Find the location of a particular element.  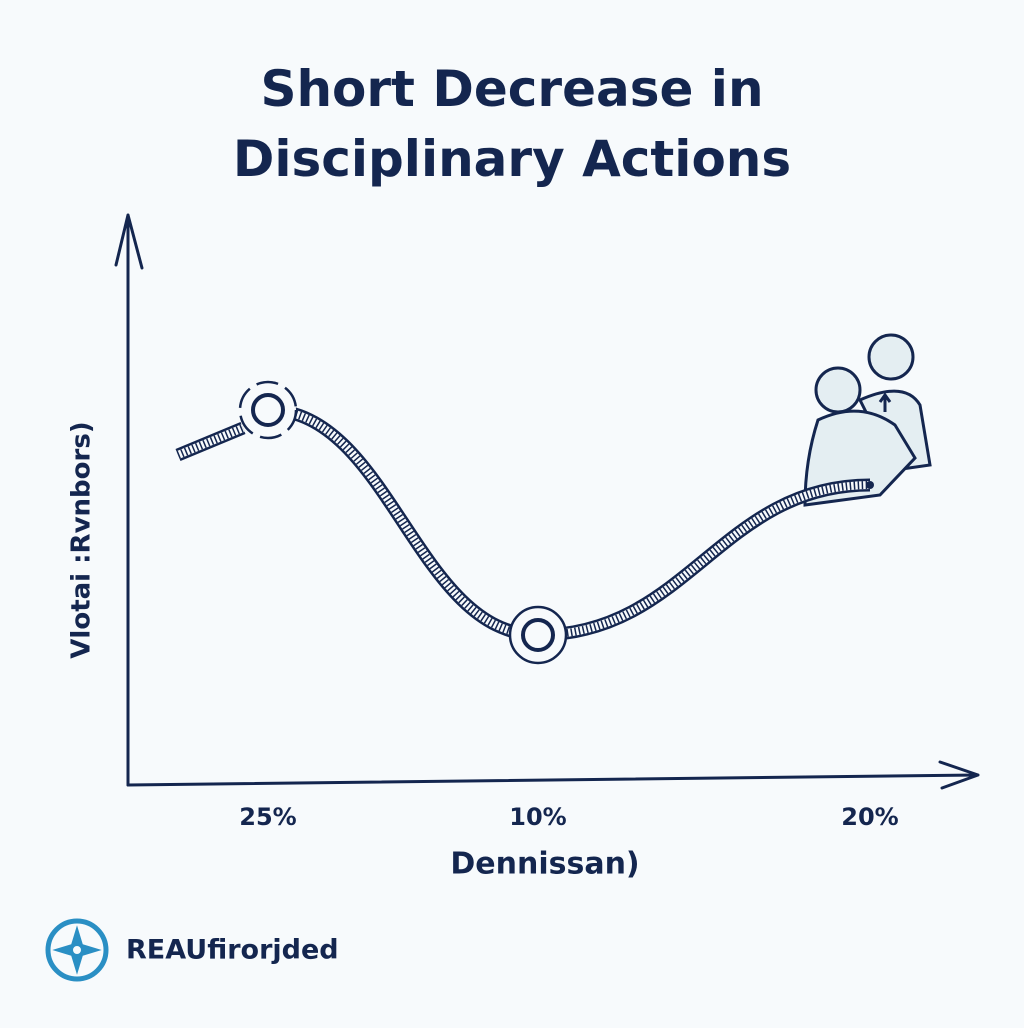

value-label: 20% is located at coordinates (869, 817).